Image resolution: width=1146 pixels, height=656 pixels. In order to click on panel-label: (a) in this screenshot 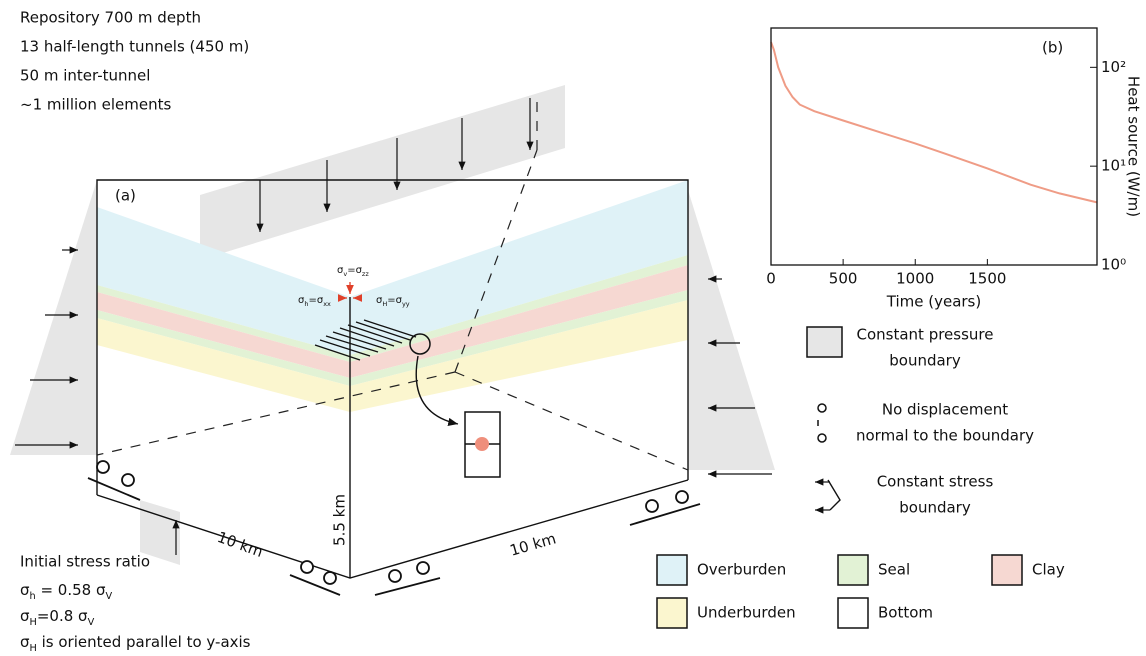, I will do `click(125, 196)`.